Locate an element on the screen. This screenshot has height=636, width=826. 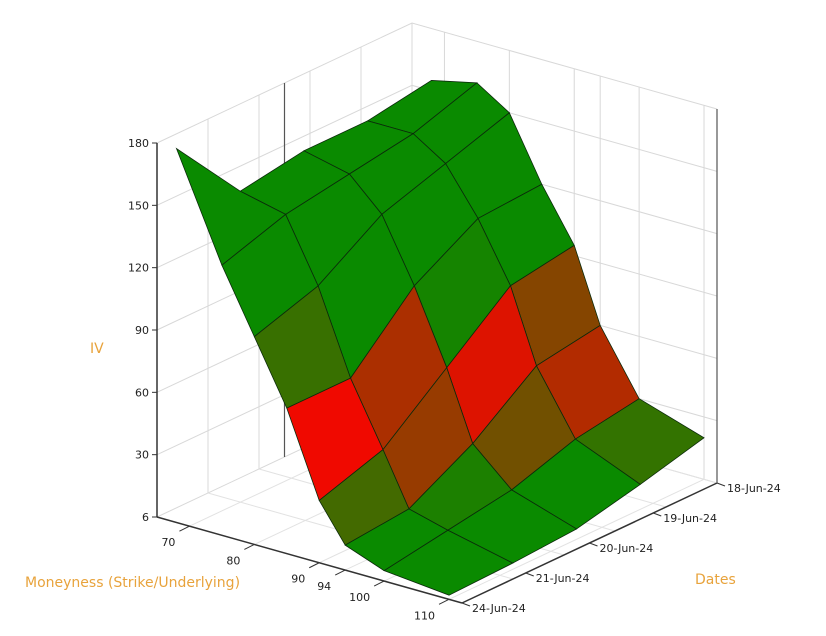
y-tick-label: 18-Jun-24 is located at coordinates (754, 488).